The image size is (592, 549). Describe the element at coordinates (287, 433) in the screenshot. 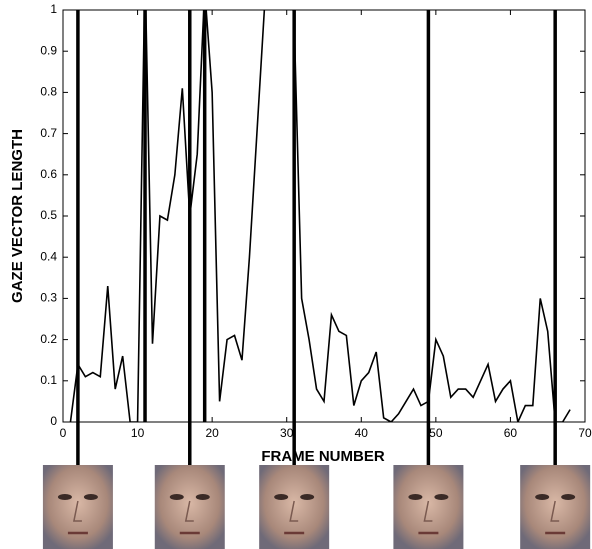

I see `x-tick-label: 30` at that location.